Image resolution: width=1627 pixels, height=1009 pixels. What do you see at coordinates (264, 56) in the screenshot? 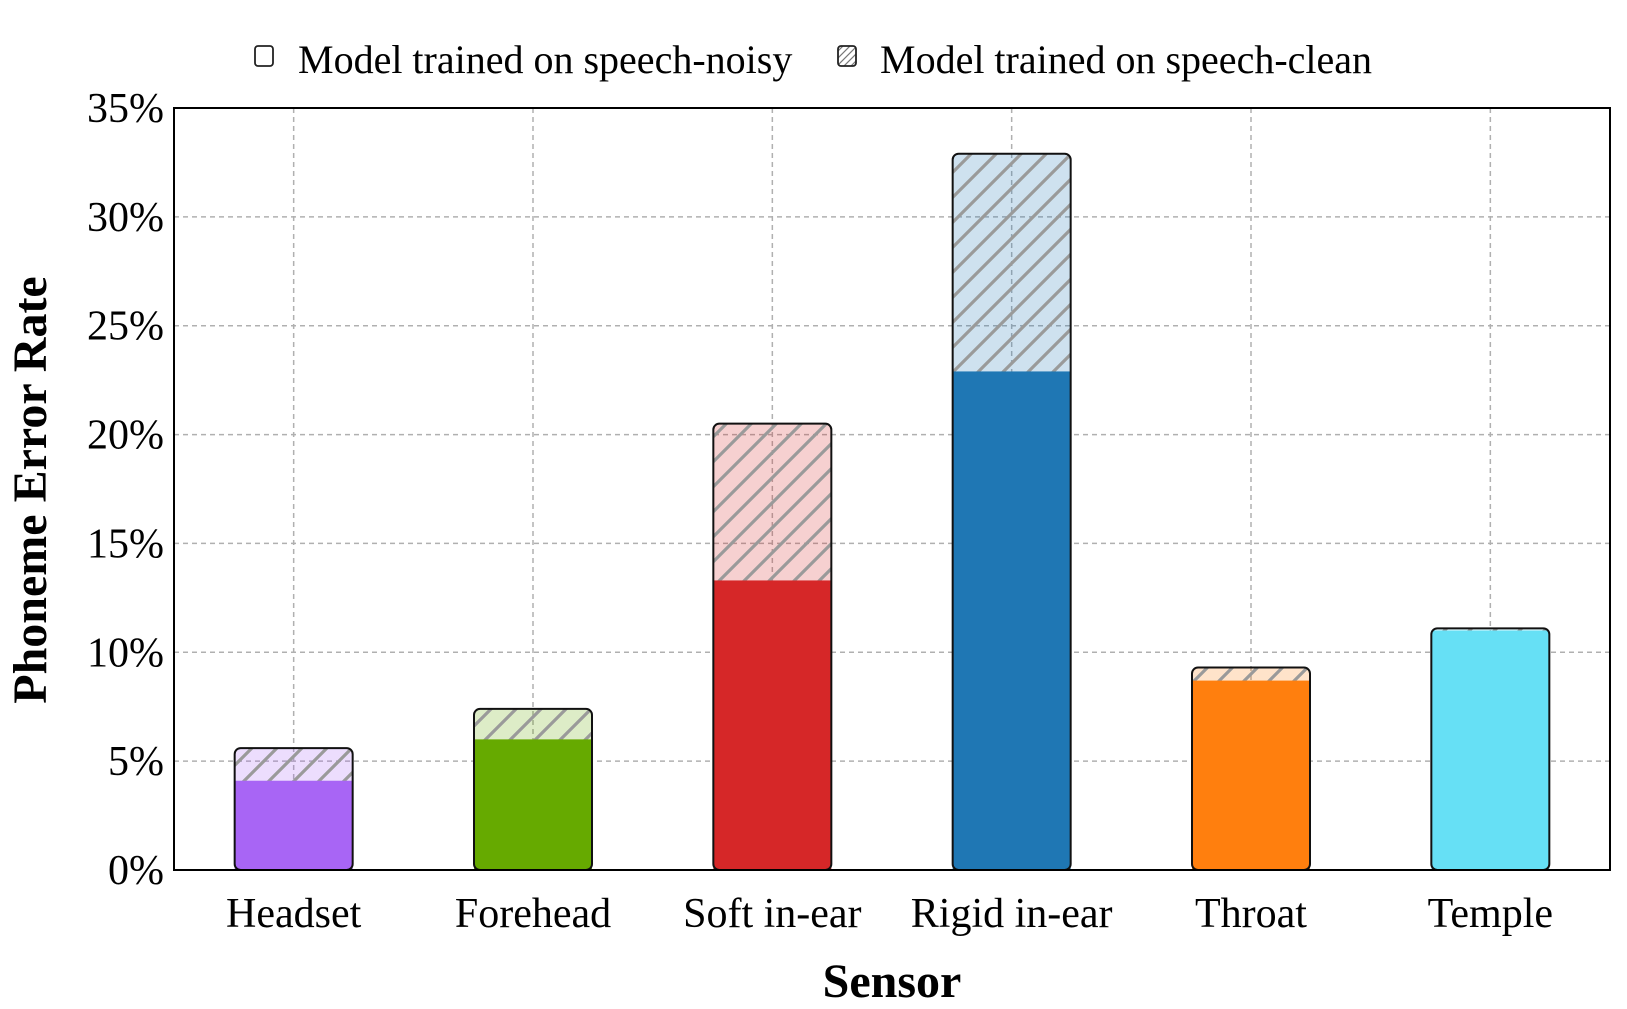
I see `legend-swatch-solid` at bounding box center [264, 56].